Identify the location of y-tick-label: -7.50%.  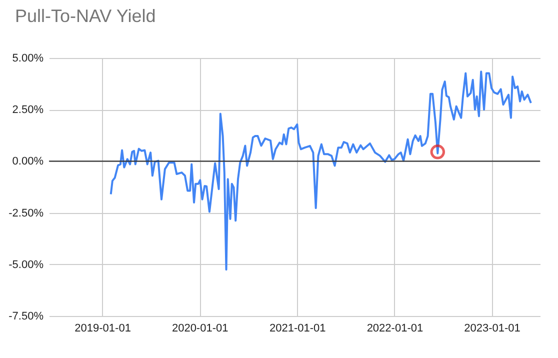
(26, 316).